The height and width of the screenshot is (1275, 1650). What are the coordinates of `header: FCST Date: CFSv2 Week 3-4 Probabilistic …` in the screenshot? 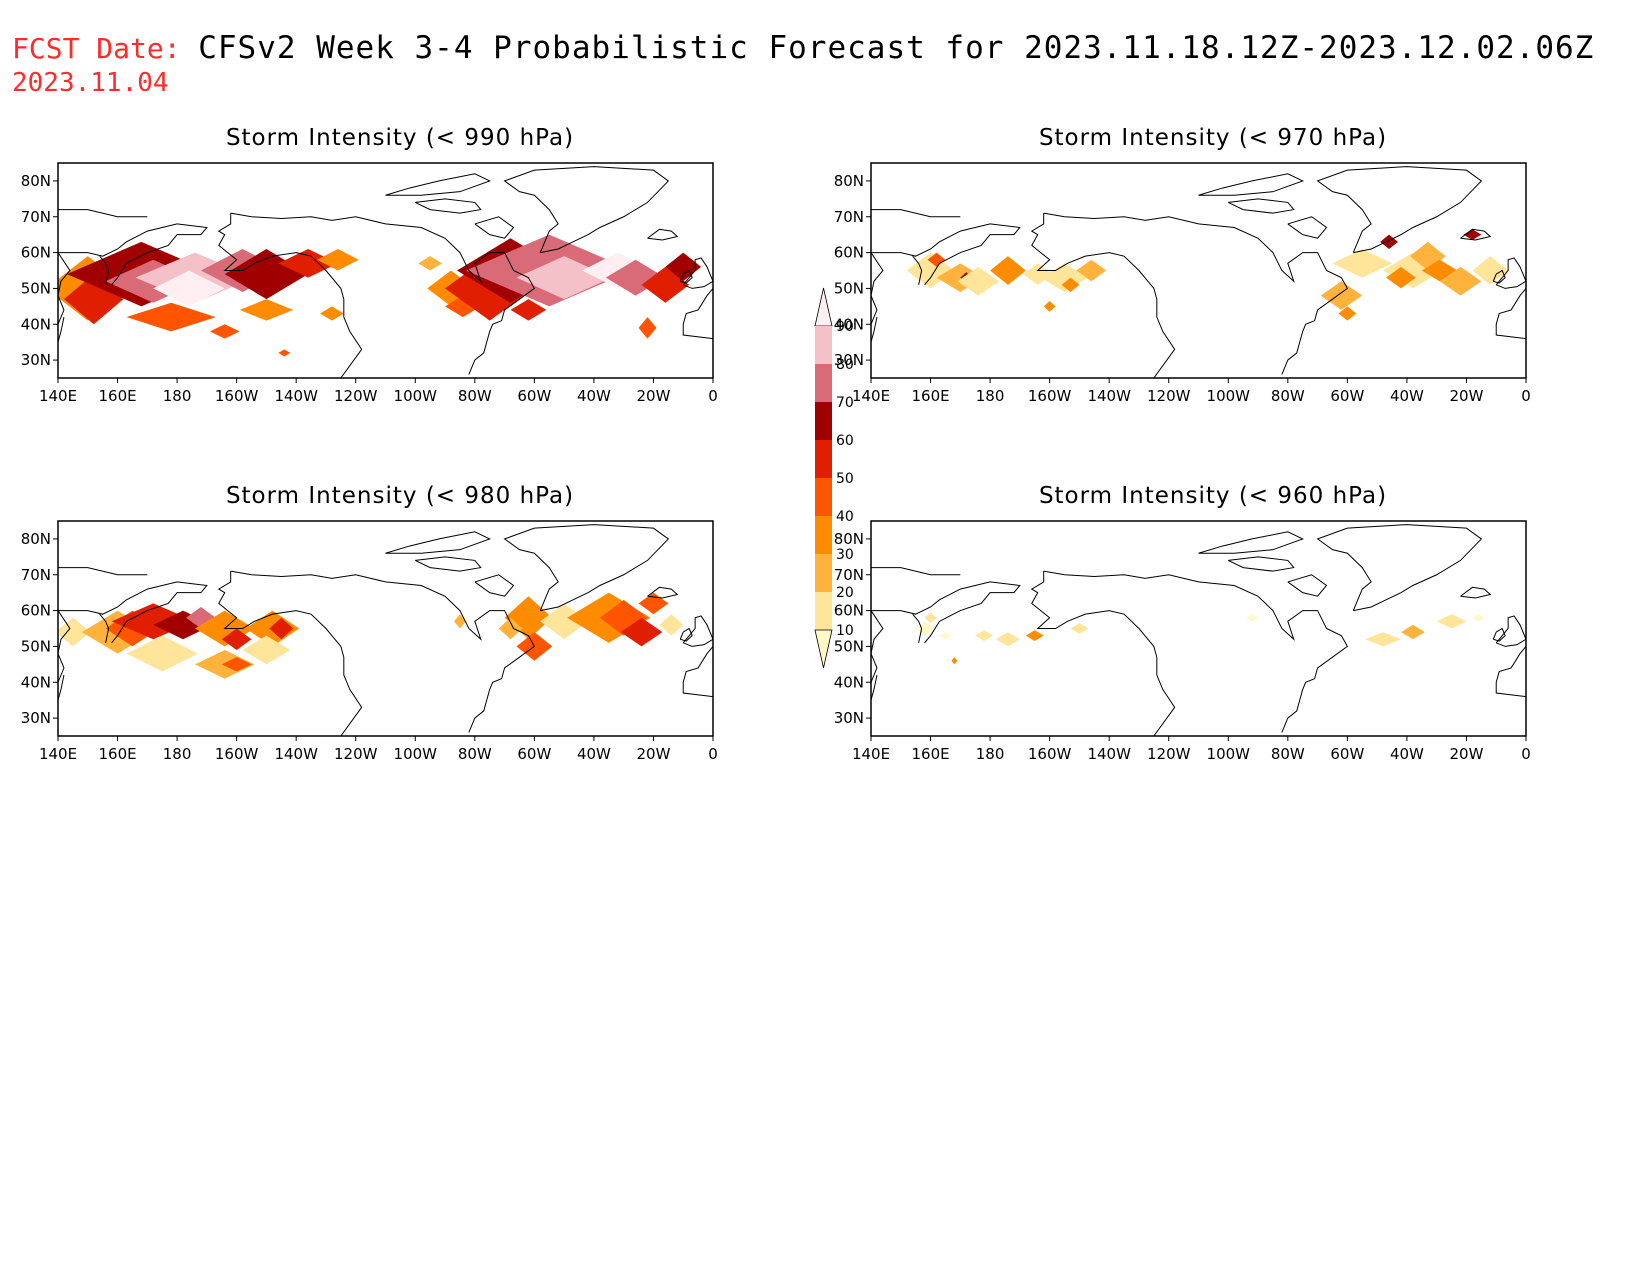 It's located at (803, 48).